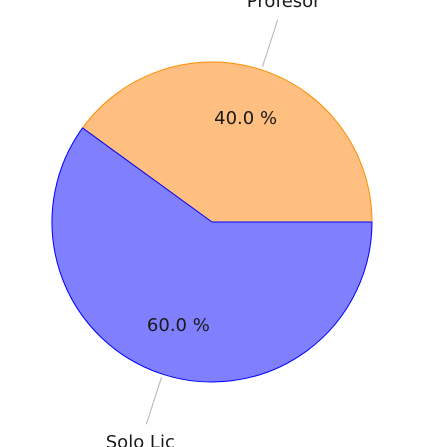 This screenshot has height=447, width=448. What do you see at coordinates (178, 325) in the screenshot?
I see `percent-label: 60.0 %` at bounding box center [178, 325].